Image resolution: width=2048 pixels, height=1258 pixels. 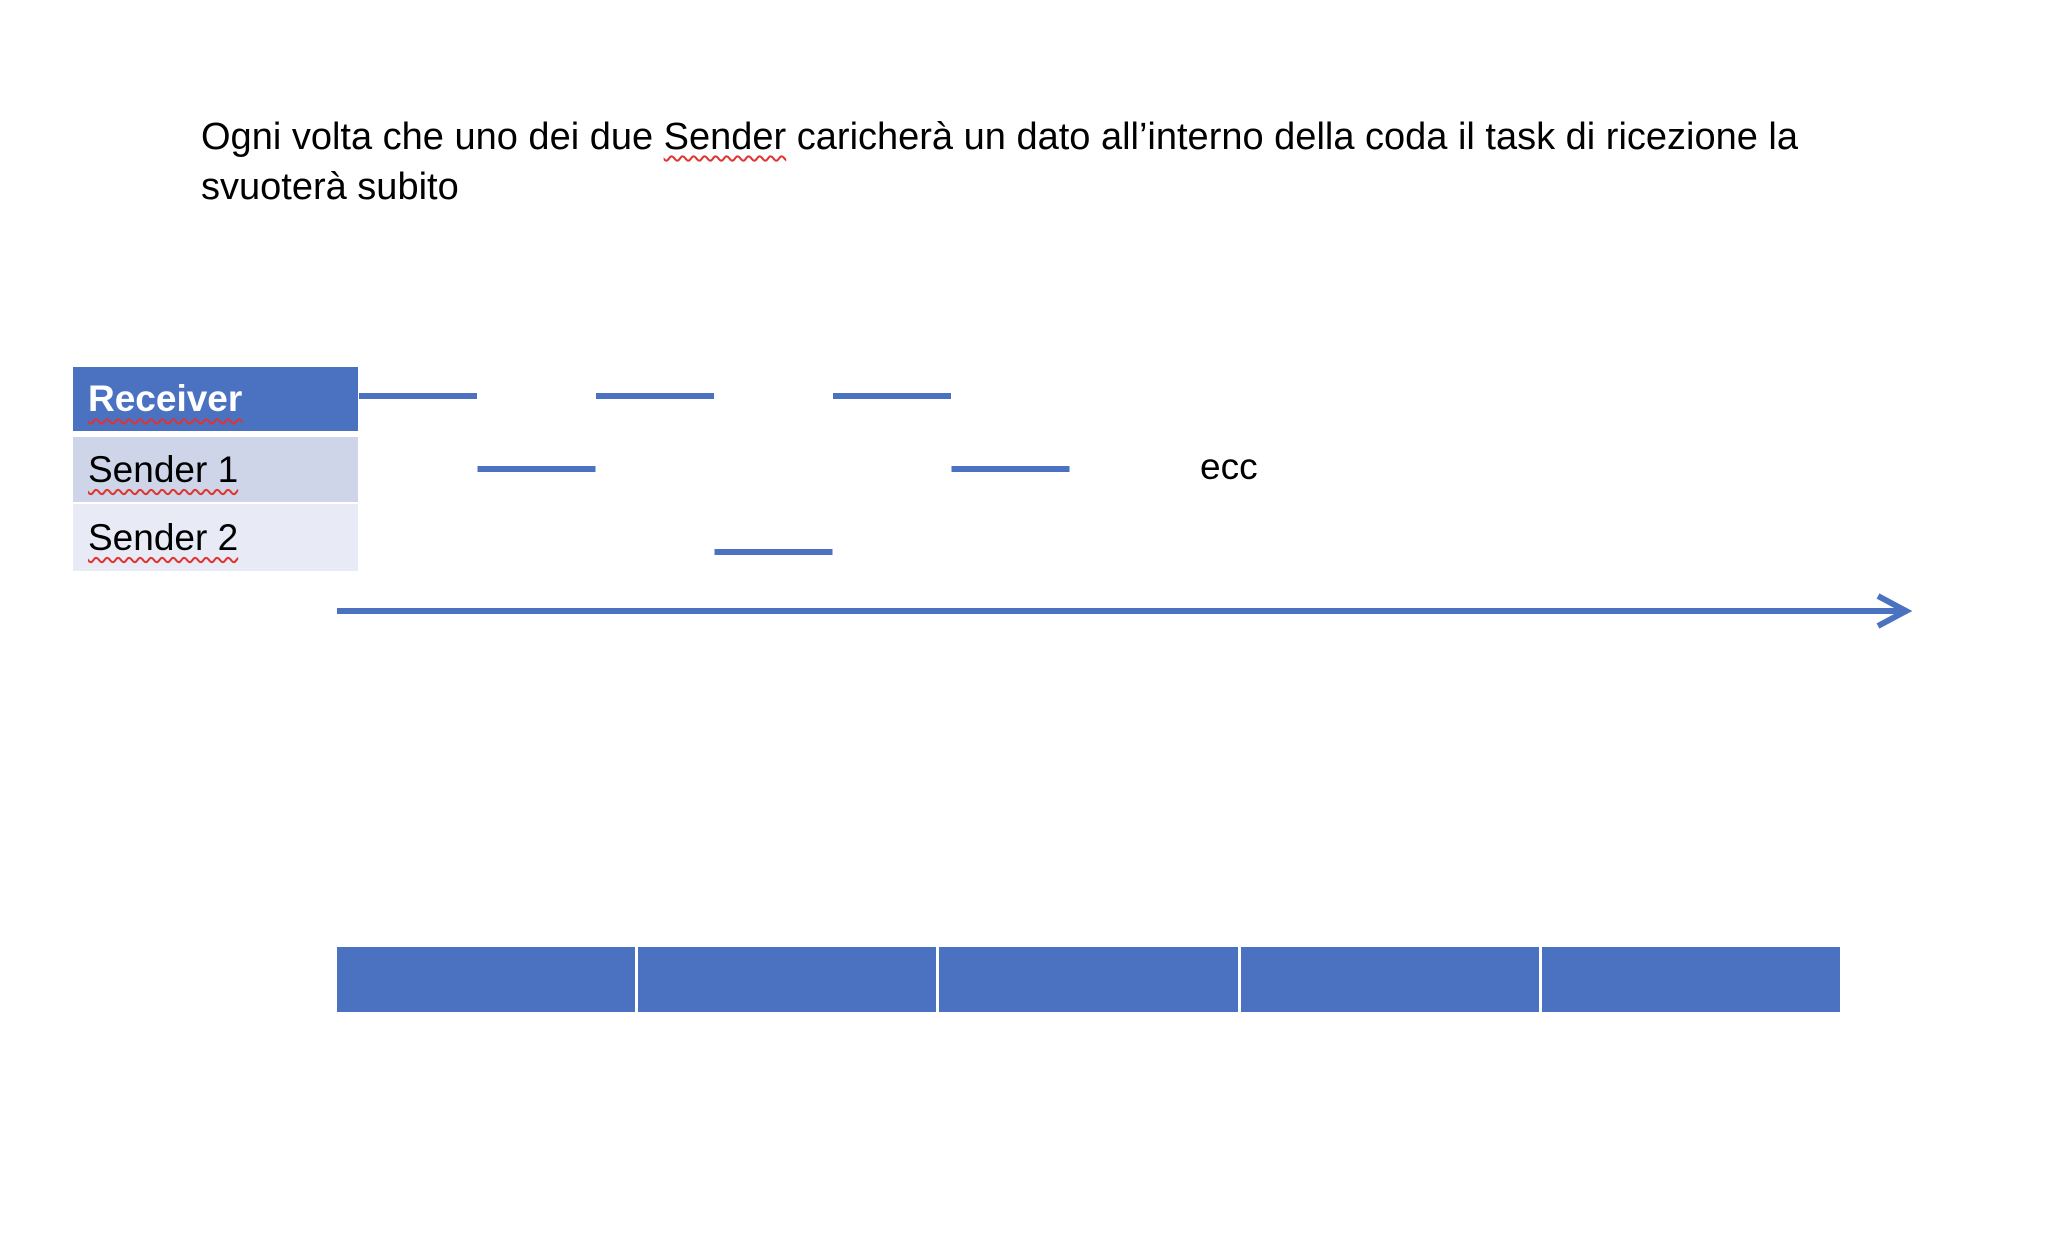 What do you see at coordinates (163, 537) in the screenshot?
I see `lane-label-sender-2-text: Sender 2` at bounding box center [163, 537].